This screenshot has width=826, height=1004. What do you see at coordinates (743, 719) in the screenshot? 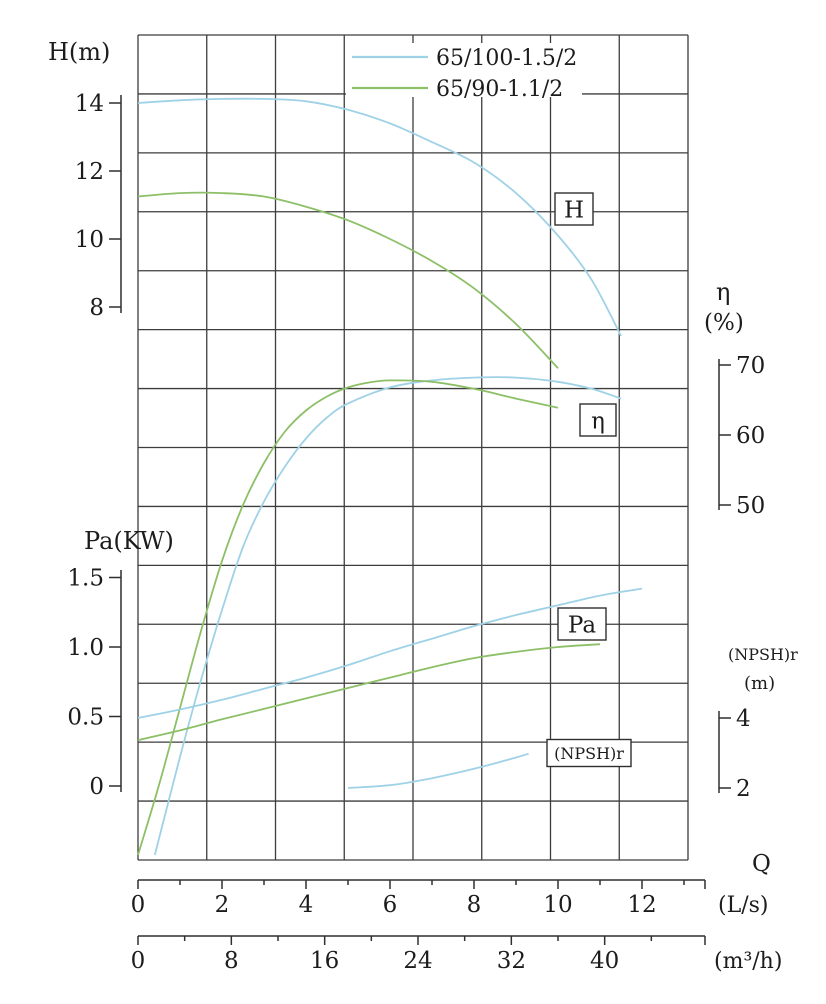
I see `npshr-tick-label: 4` at bounding box center [743, 719].